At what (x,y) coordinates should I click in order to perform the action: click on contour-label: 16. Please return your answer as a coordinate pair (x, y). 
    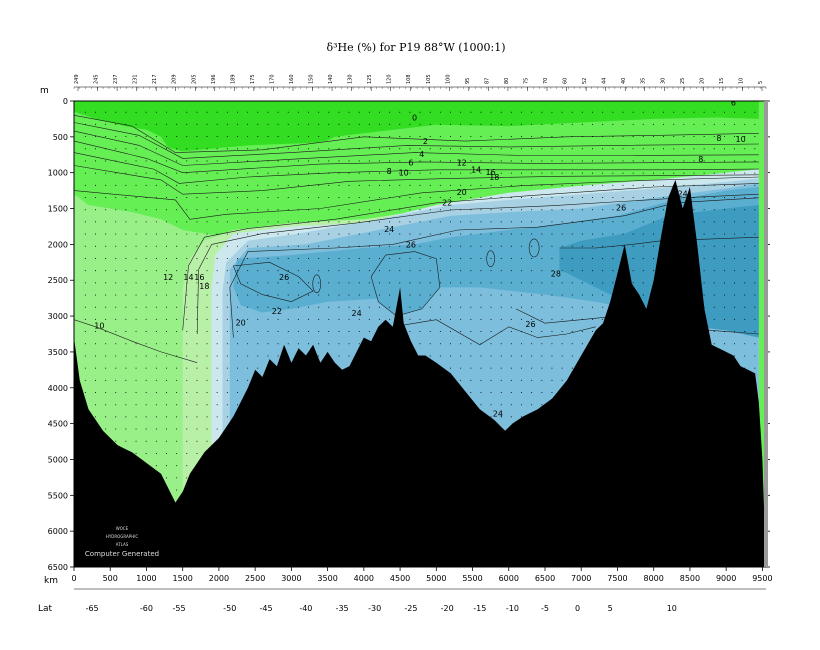
    Looking at the image, I should click on (491, 172).